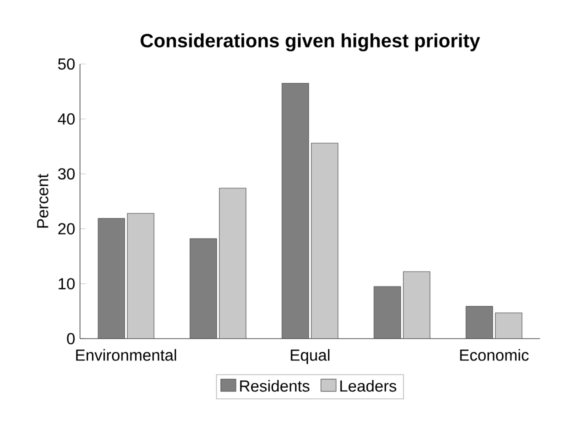 Image resolution: width=570 pixels, height=427 pixels. Describe the element at coordinates (66, 229) in the screenshot. I see `y-tick-label: 20` at that location.